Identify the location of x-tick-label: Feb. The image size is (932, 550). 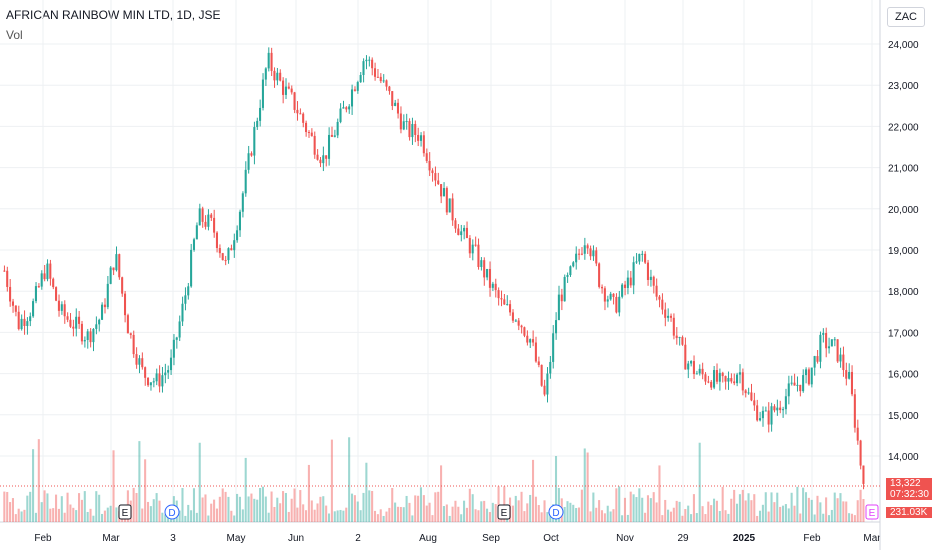
(43, 538).